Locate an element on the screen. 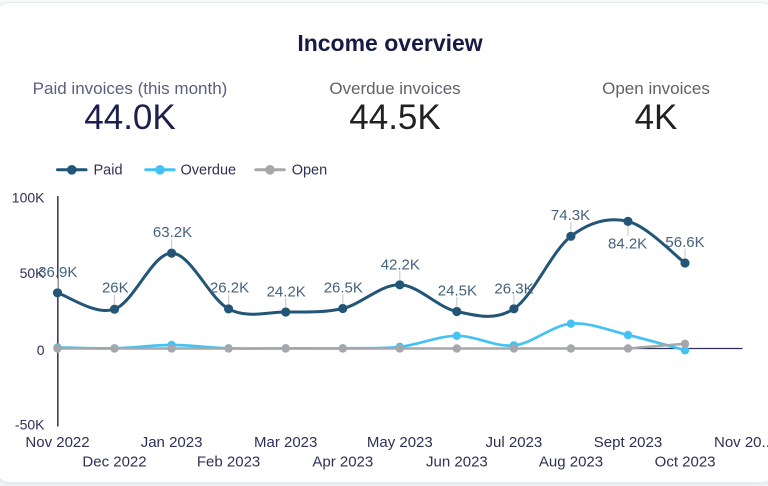 Image resolution: width=768 pixels, height=486 pixels. svg-text: 74.3K is located at coordinates (570, 215).